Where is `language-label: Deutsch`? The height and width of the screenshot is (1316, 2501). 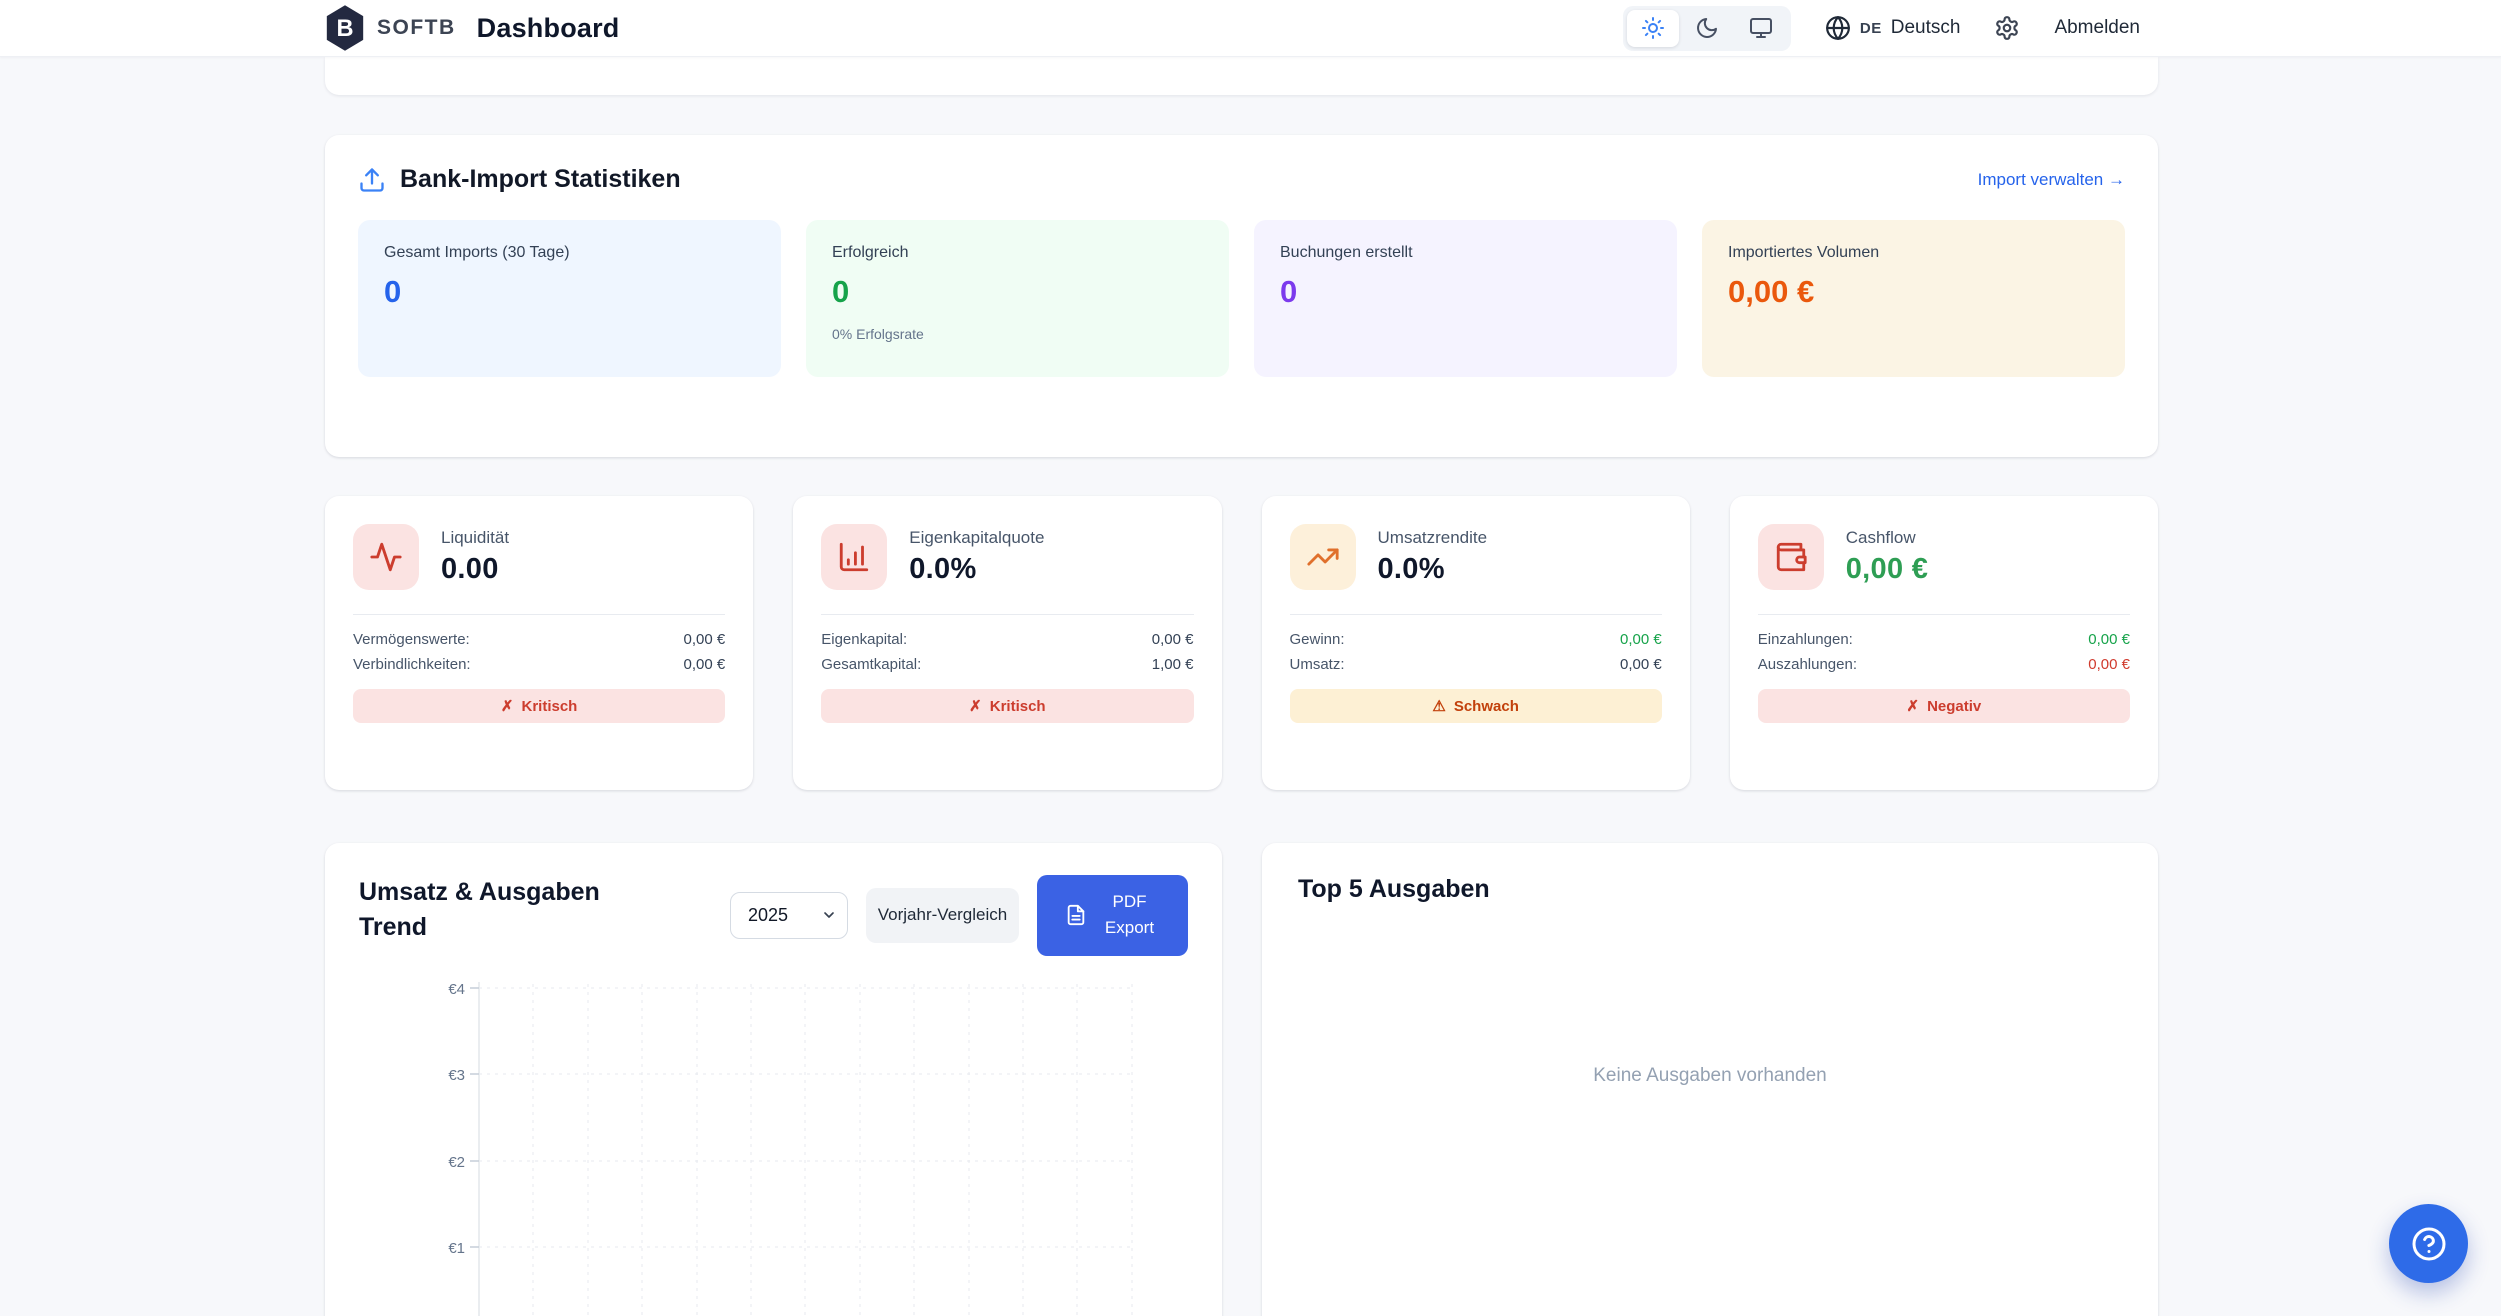 language-label: Deutsch is located at coordinates (1925, 27).